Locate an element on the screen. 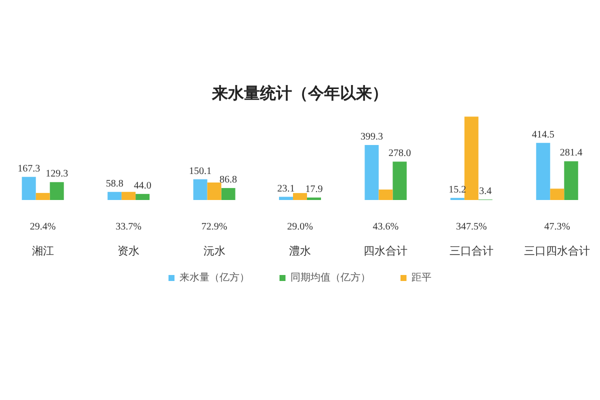 The height and width of the screenshot is (400, 600). data-label: 72.9% is located at coordinates (214, 227).